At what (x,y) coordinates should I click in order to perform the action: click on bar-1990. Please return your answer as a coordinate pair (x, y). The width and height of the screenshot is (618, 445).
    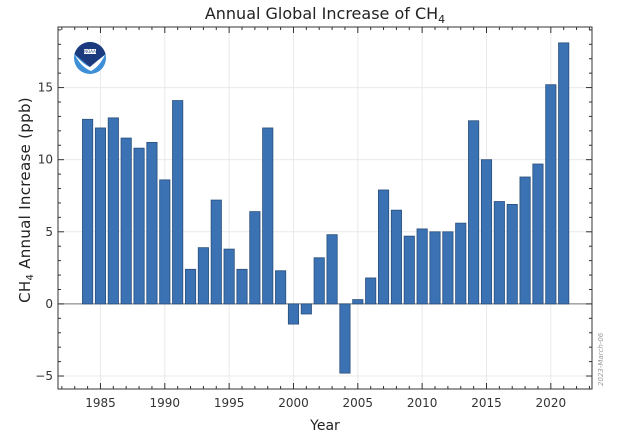
    Looking at the image, I should click on (165, 242).